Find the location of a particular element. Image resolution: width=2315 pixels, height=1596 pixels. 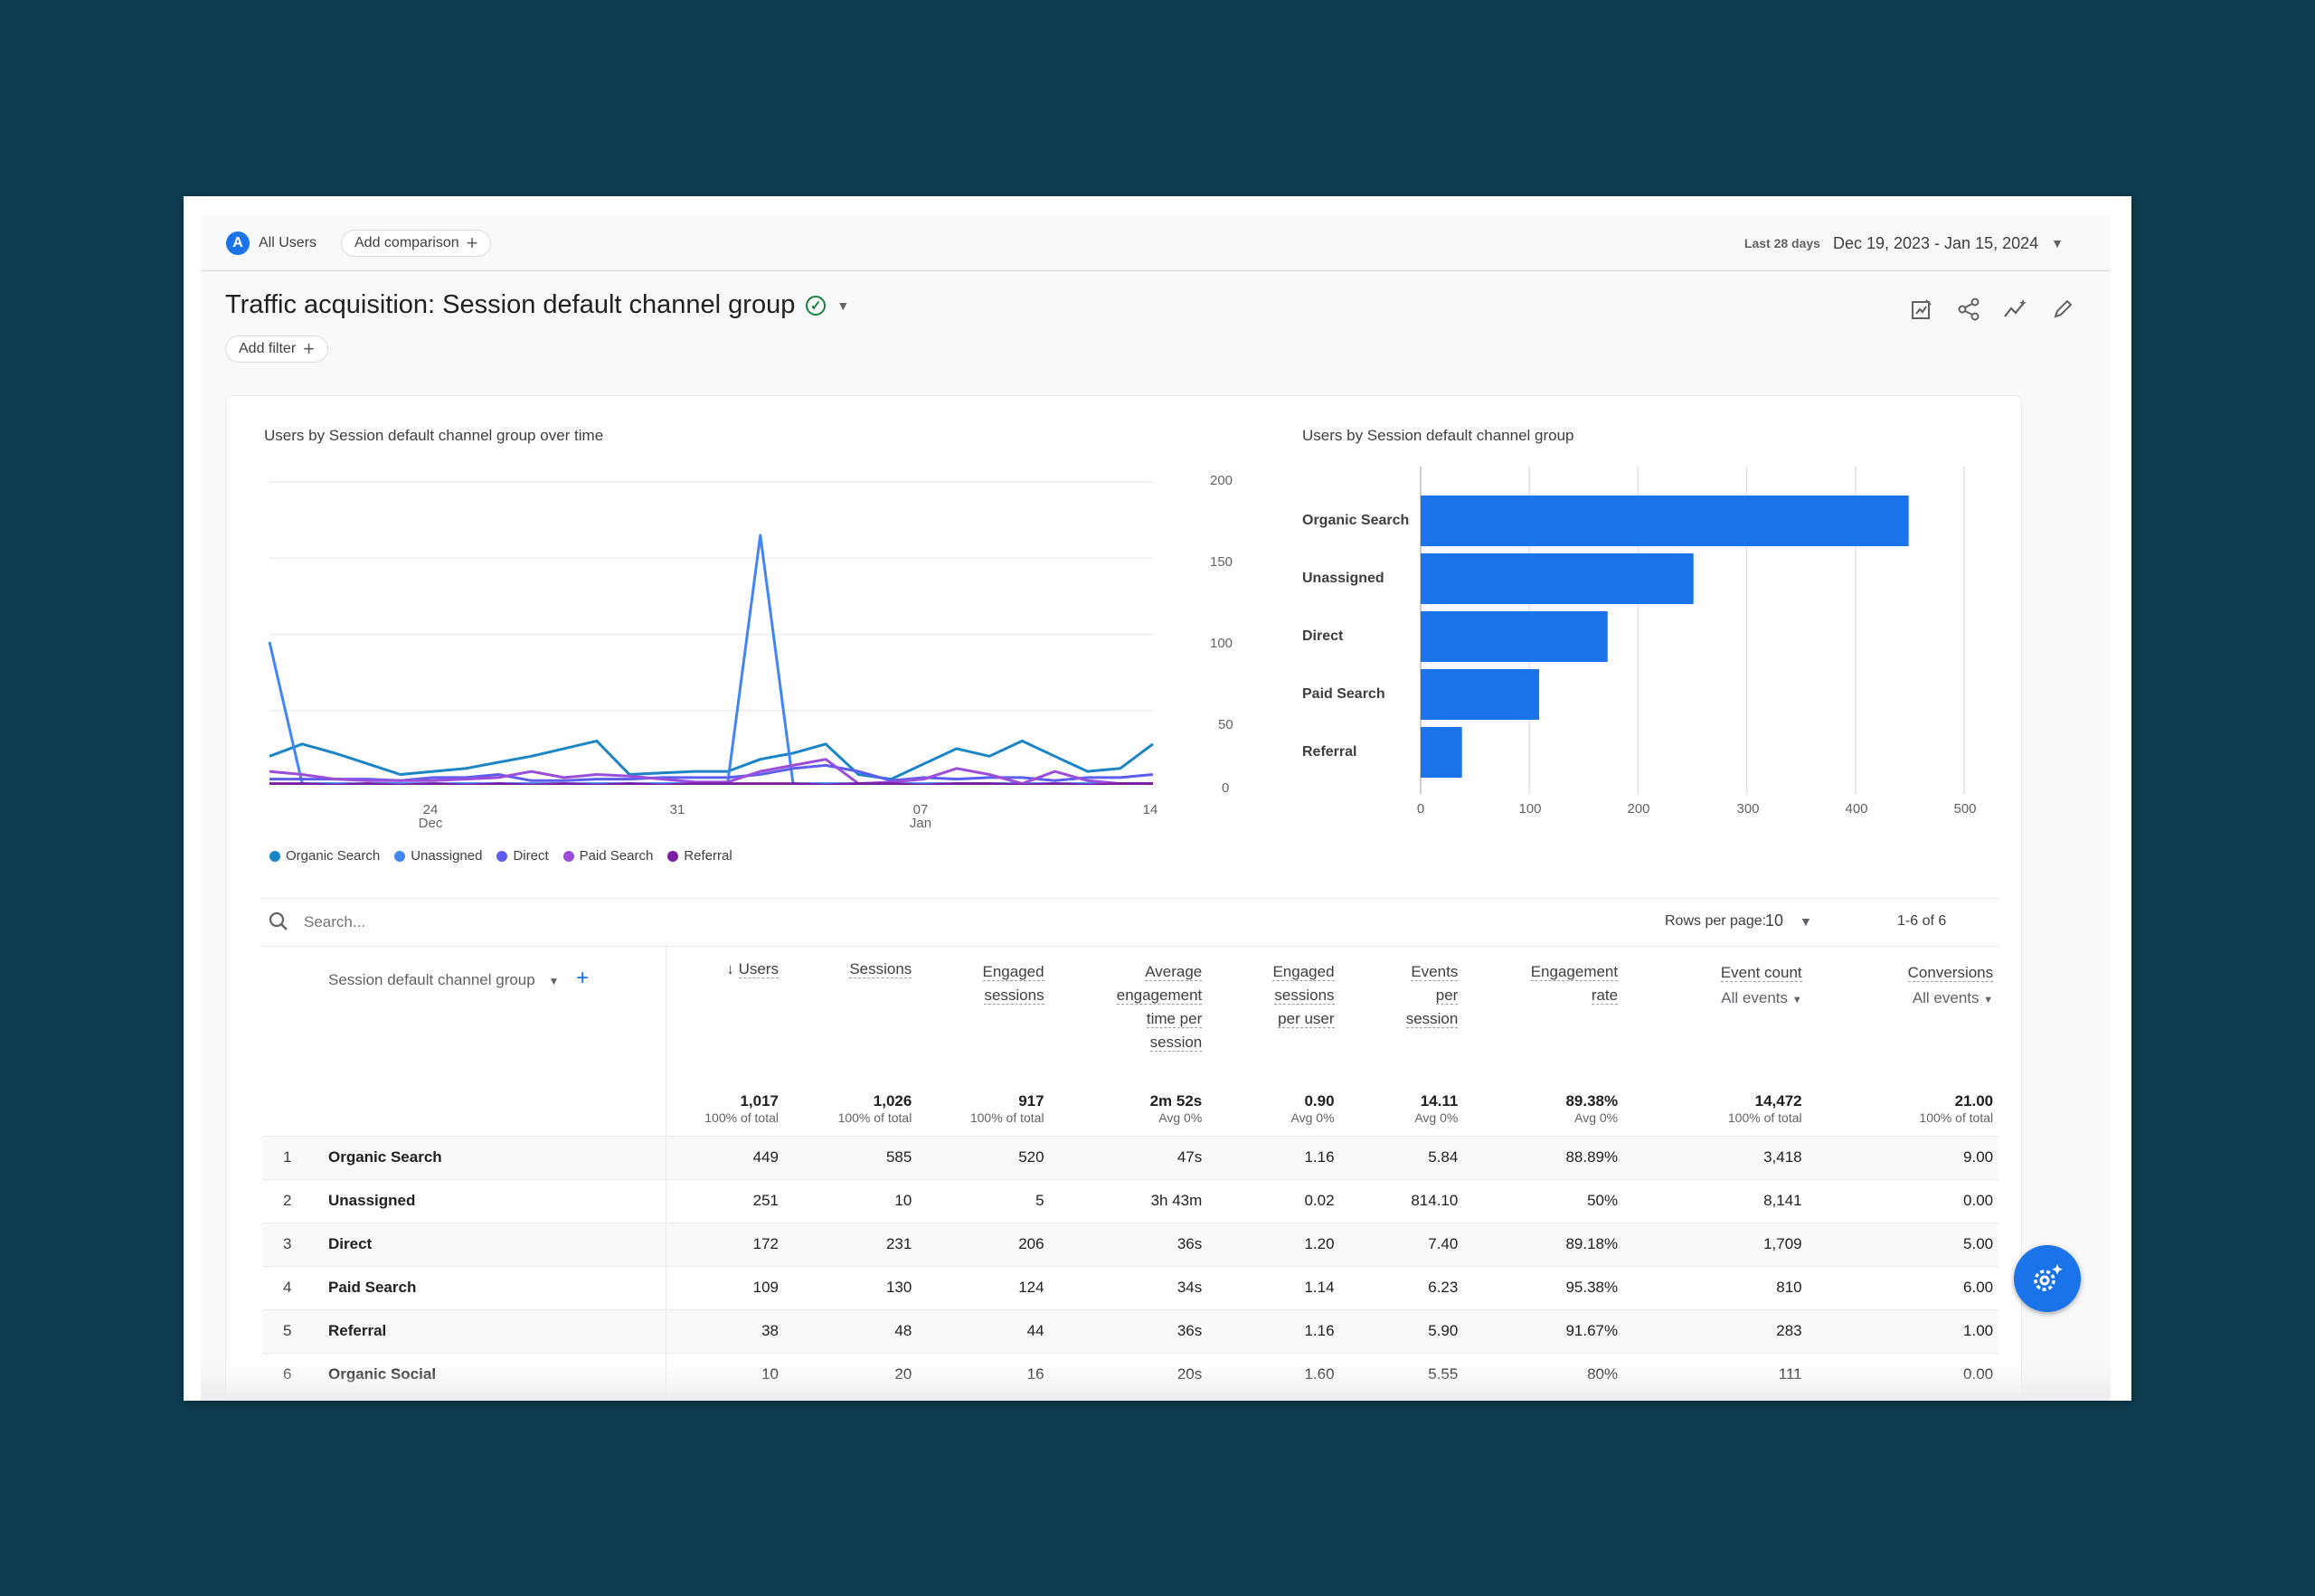

legend-item: Unassigned is located at coordinates (438, 856).